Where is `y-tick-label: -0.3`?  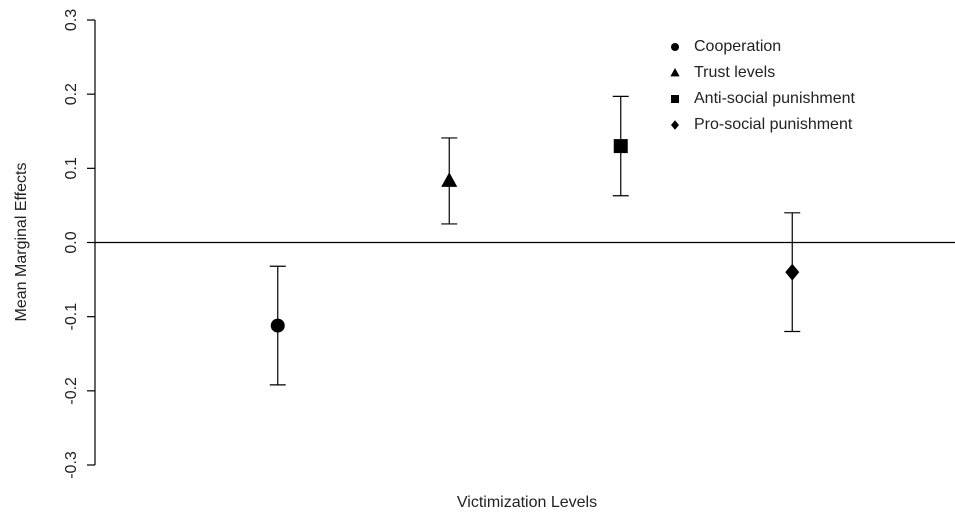
y-tick-label: -0.3 is located at coordinates (71, 465).